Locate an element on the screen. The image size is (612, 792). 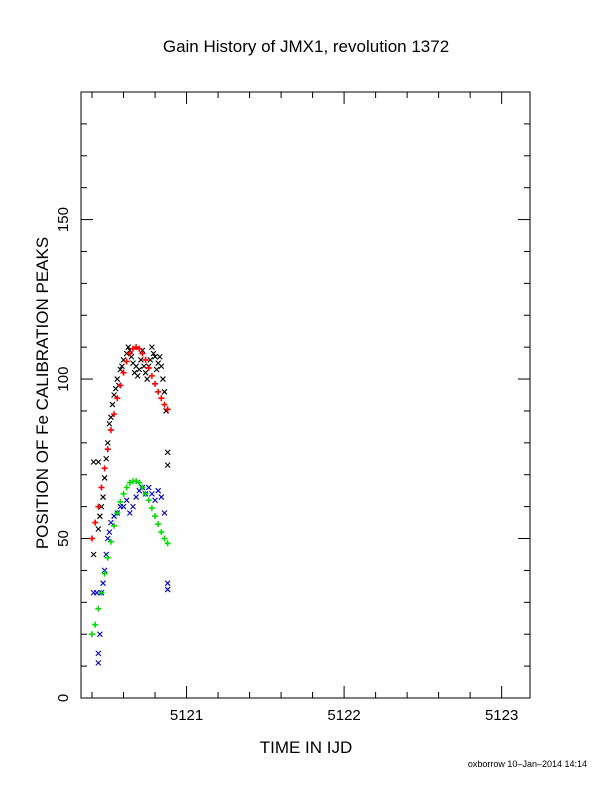
footer-stamp: oxborrow 10–Jan–2014 14:14 is located at coordinates (527, 764).